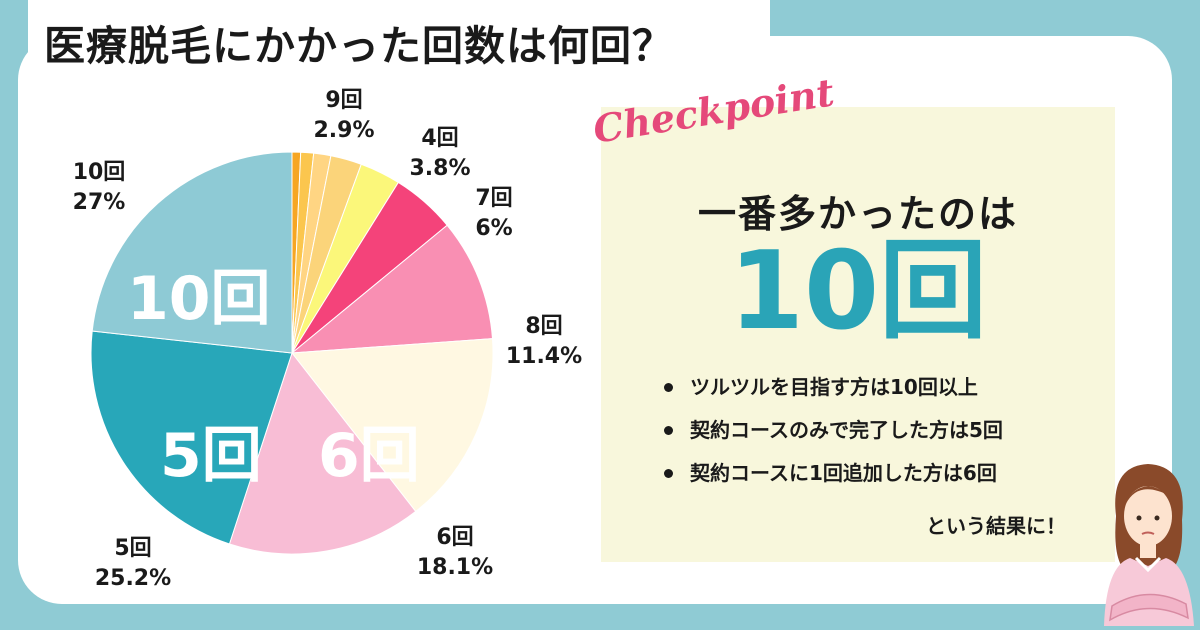 The width and height of the screenshot is (1200, 630). What do you see at coordinates (211, 456) in the screenshot?
I see `slice-big-label-5: 5回` at bounding box center [211, 456].